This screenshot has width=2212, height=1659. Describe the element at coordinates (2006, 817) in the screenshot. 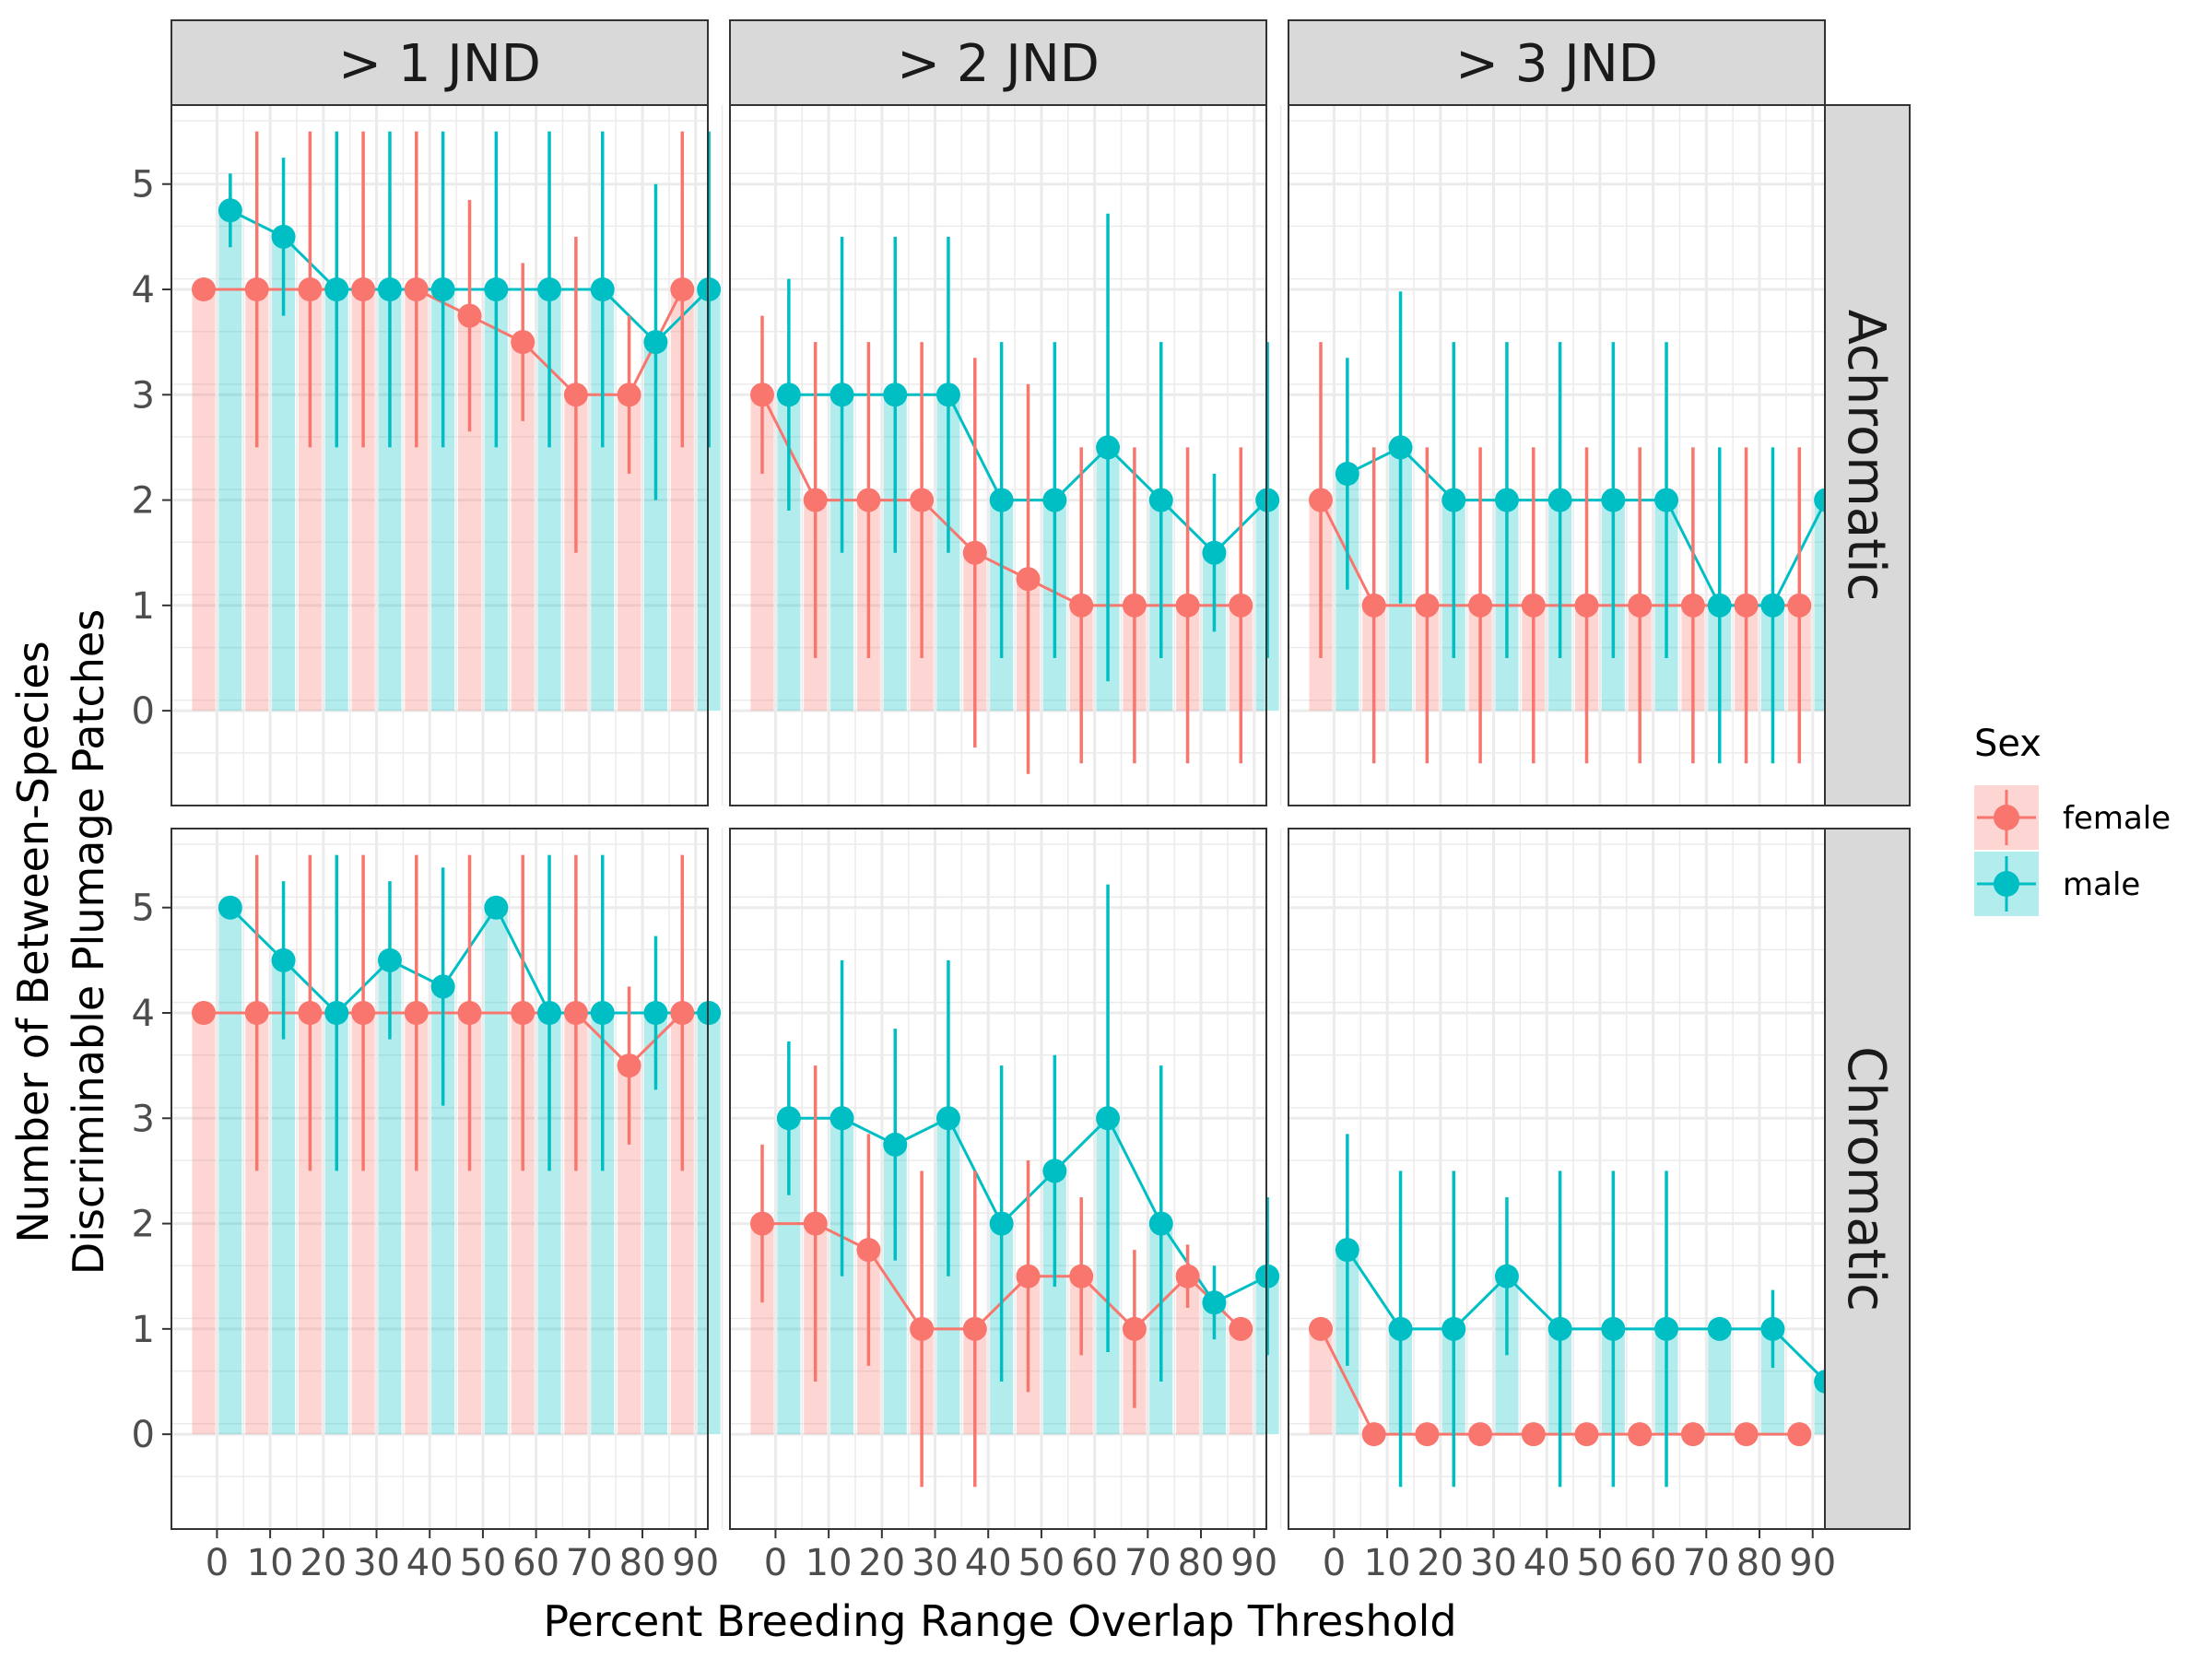

I see `legend-key-female` at that location.